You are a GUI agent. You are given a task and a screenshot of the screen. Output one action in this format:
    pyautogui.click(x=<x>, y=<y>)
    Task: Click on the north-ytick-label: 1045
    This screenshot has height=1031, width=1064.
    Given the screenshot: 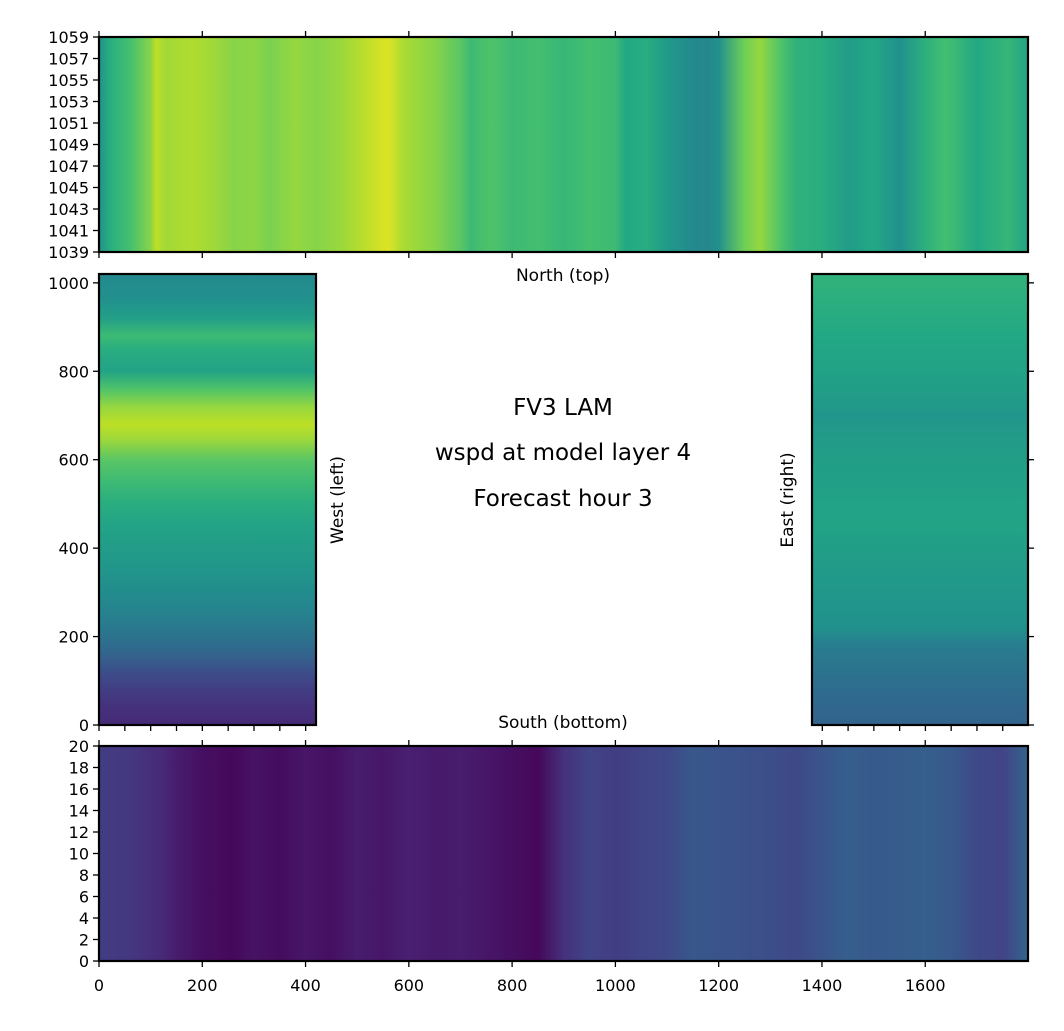 What is the action you would take?
    pyautogui.click(x=68, y=188)
    